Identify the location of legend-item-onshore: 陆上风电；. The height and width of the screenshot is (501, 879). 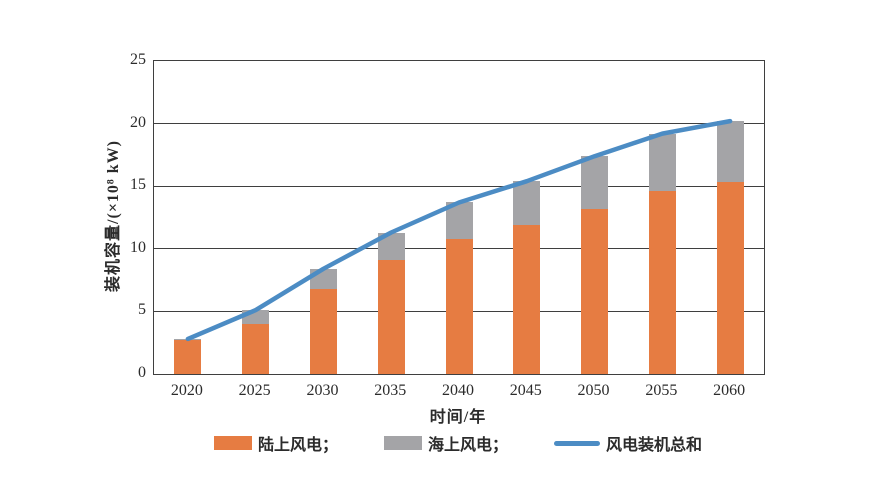
(275, 443).